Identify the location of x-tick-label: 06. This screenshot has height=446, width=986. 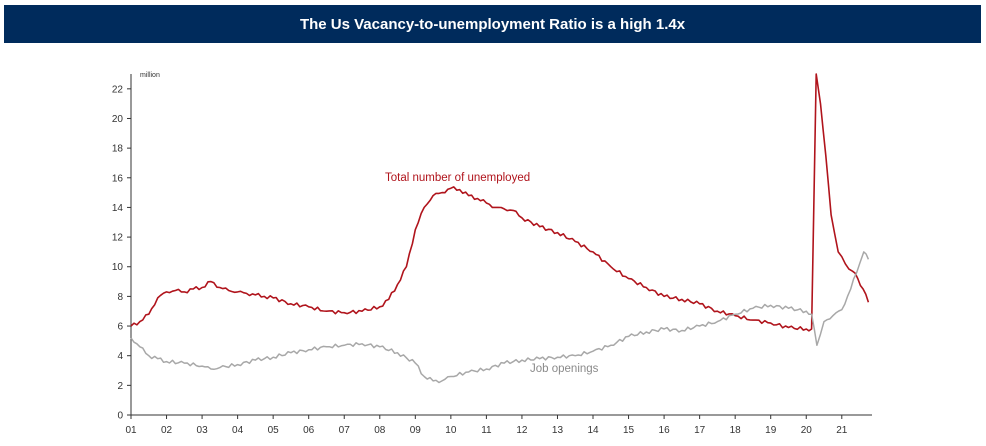
(309, 430).